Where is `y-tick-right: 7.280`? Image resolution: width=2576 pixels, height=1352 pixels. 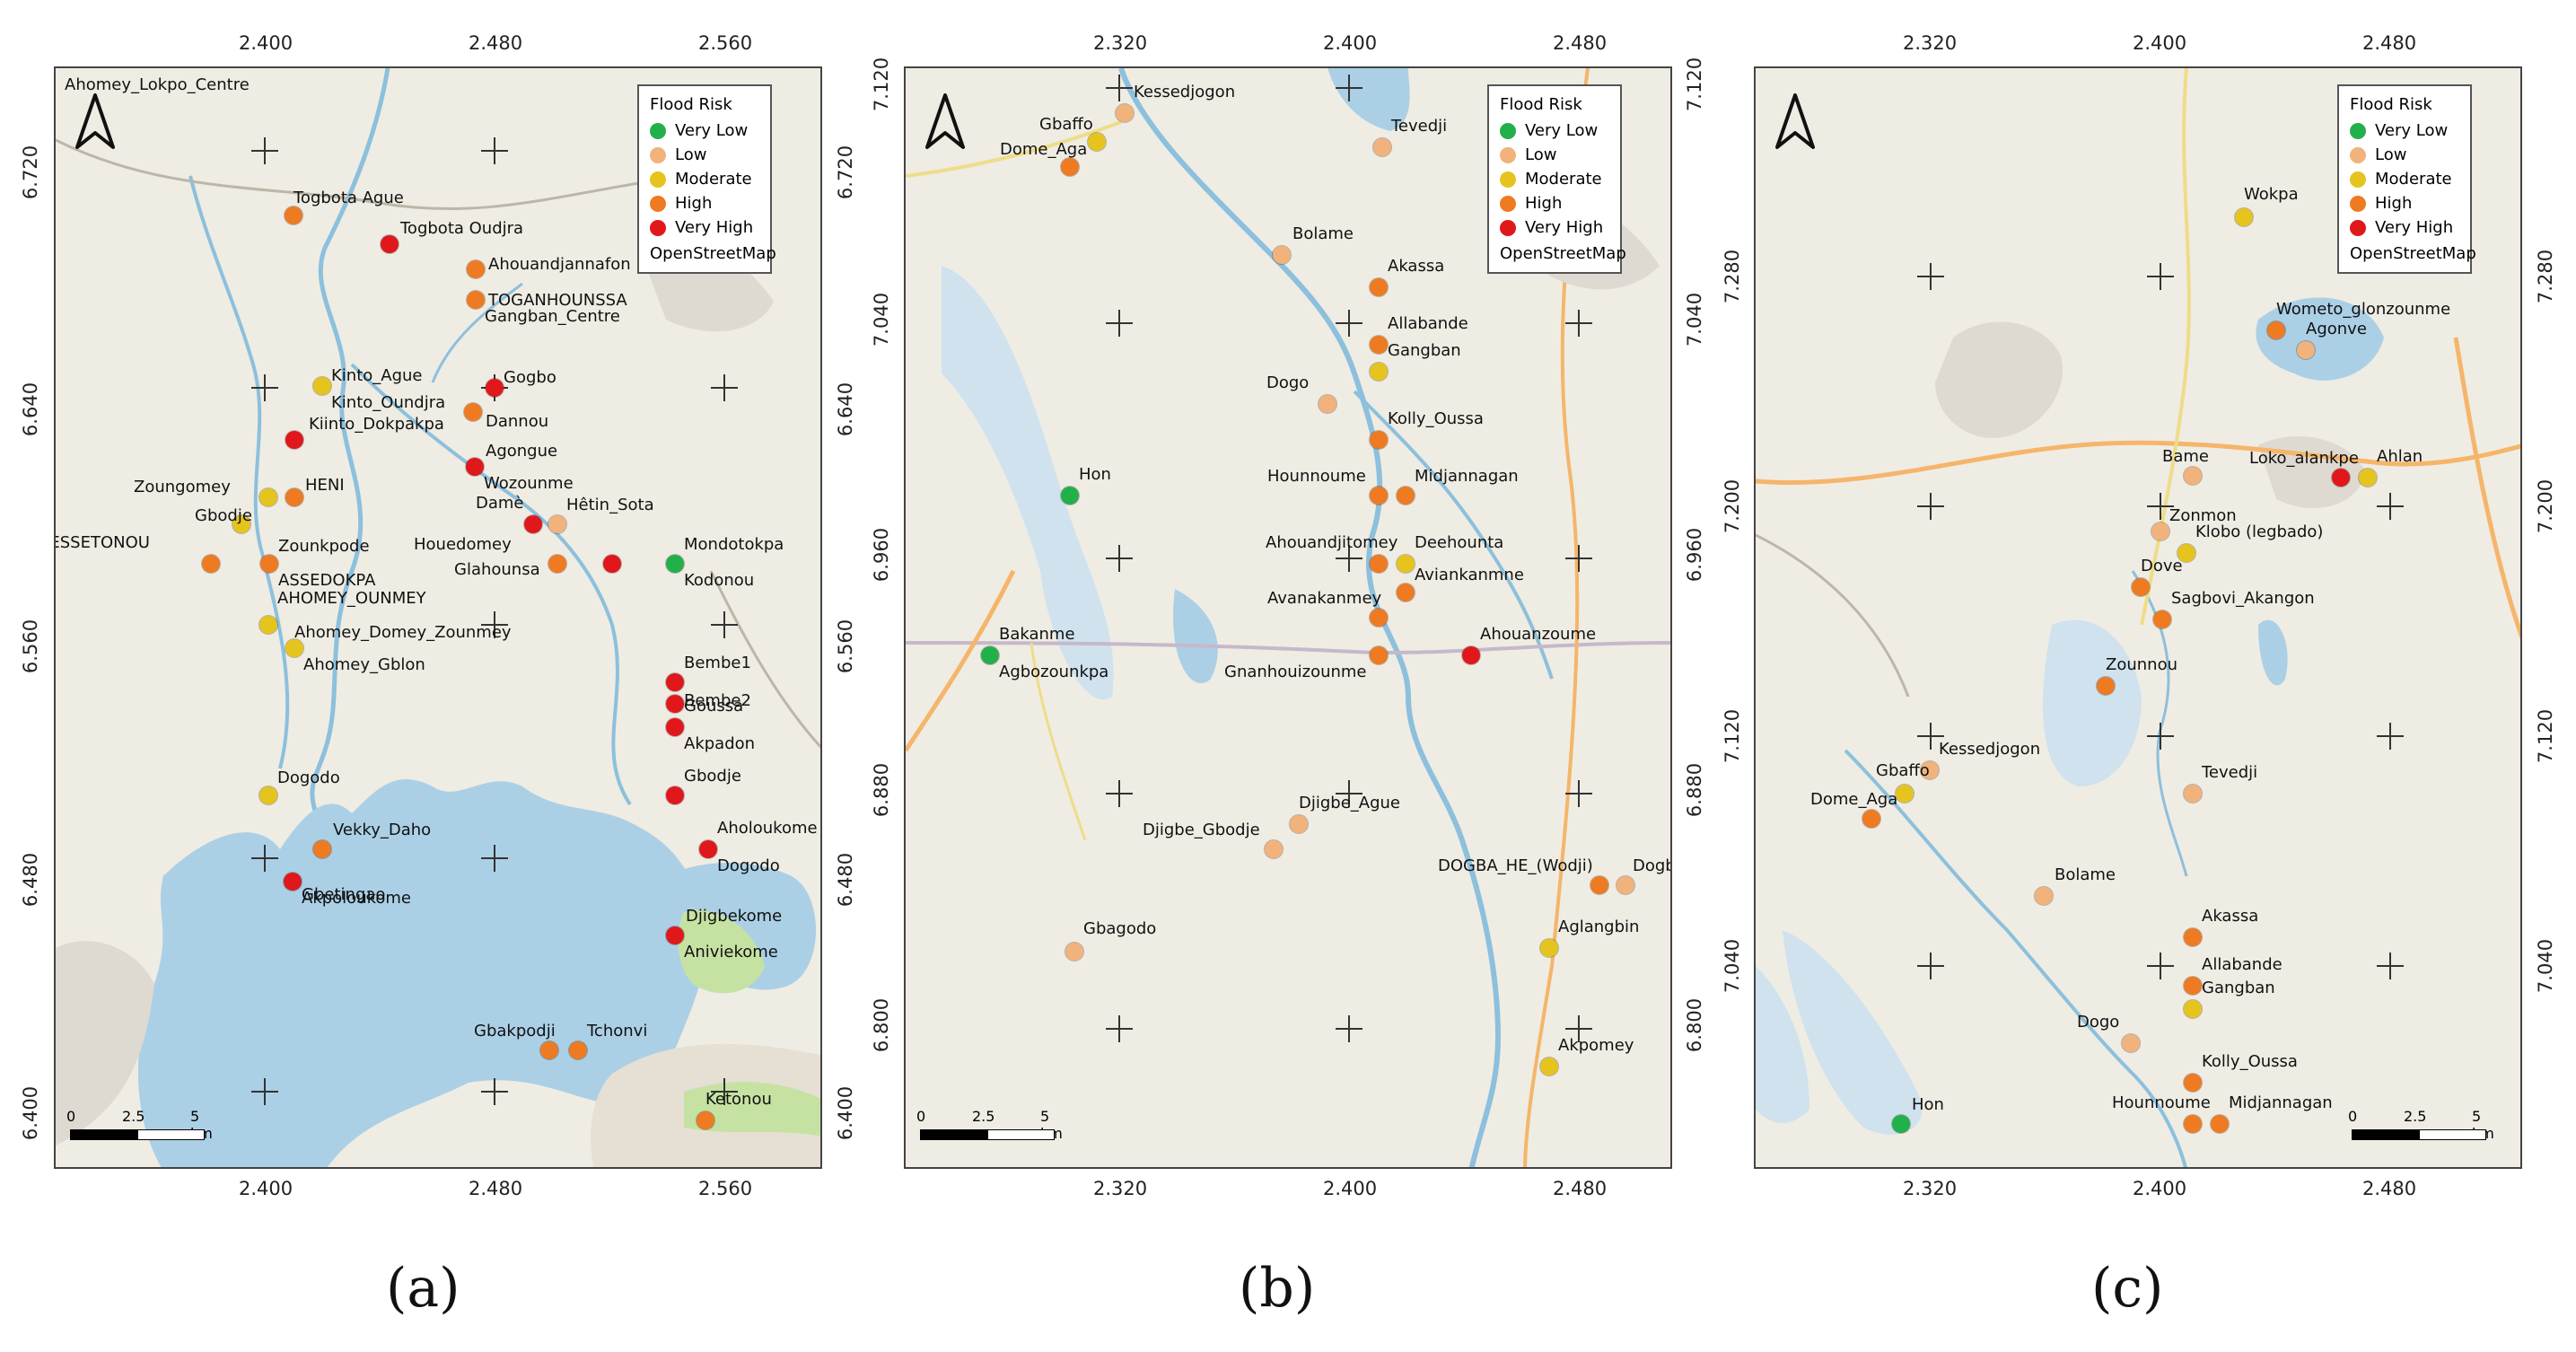 y-tick-right: 7.280 is located at coordinates (2546, 276).